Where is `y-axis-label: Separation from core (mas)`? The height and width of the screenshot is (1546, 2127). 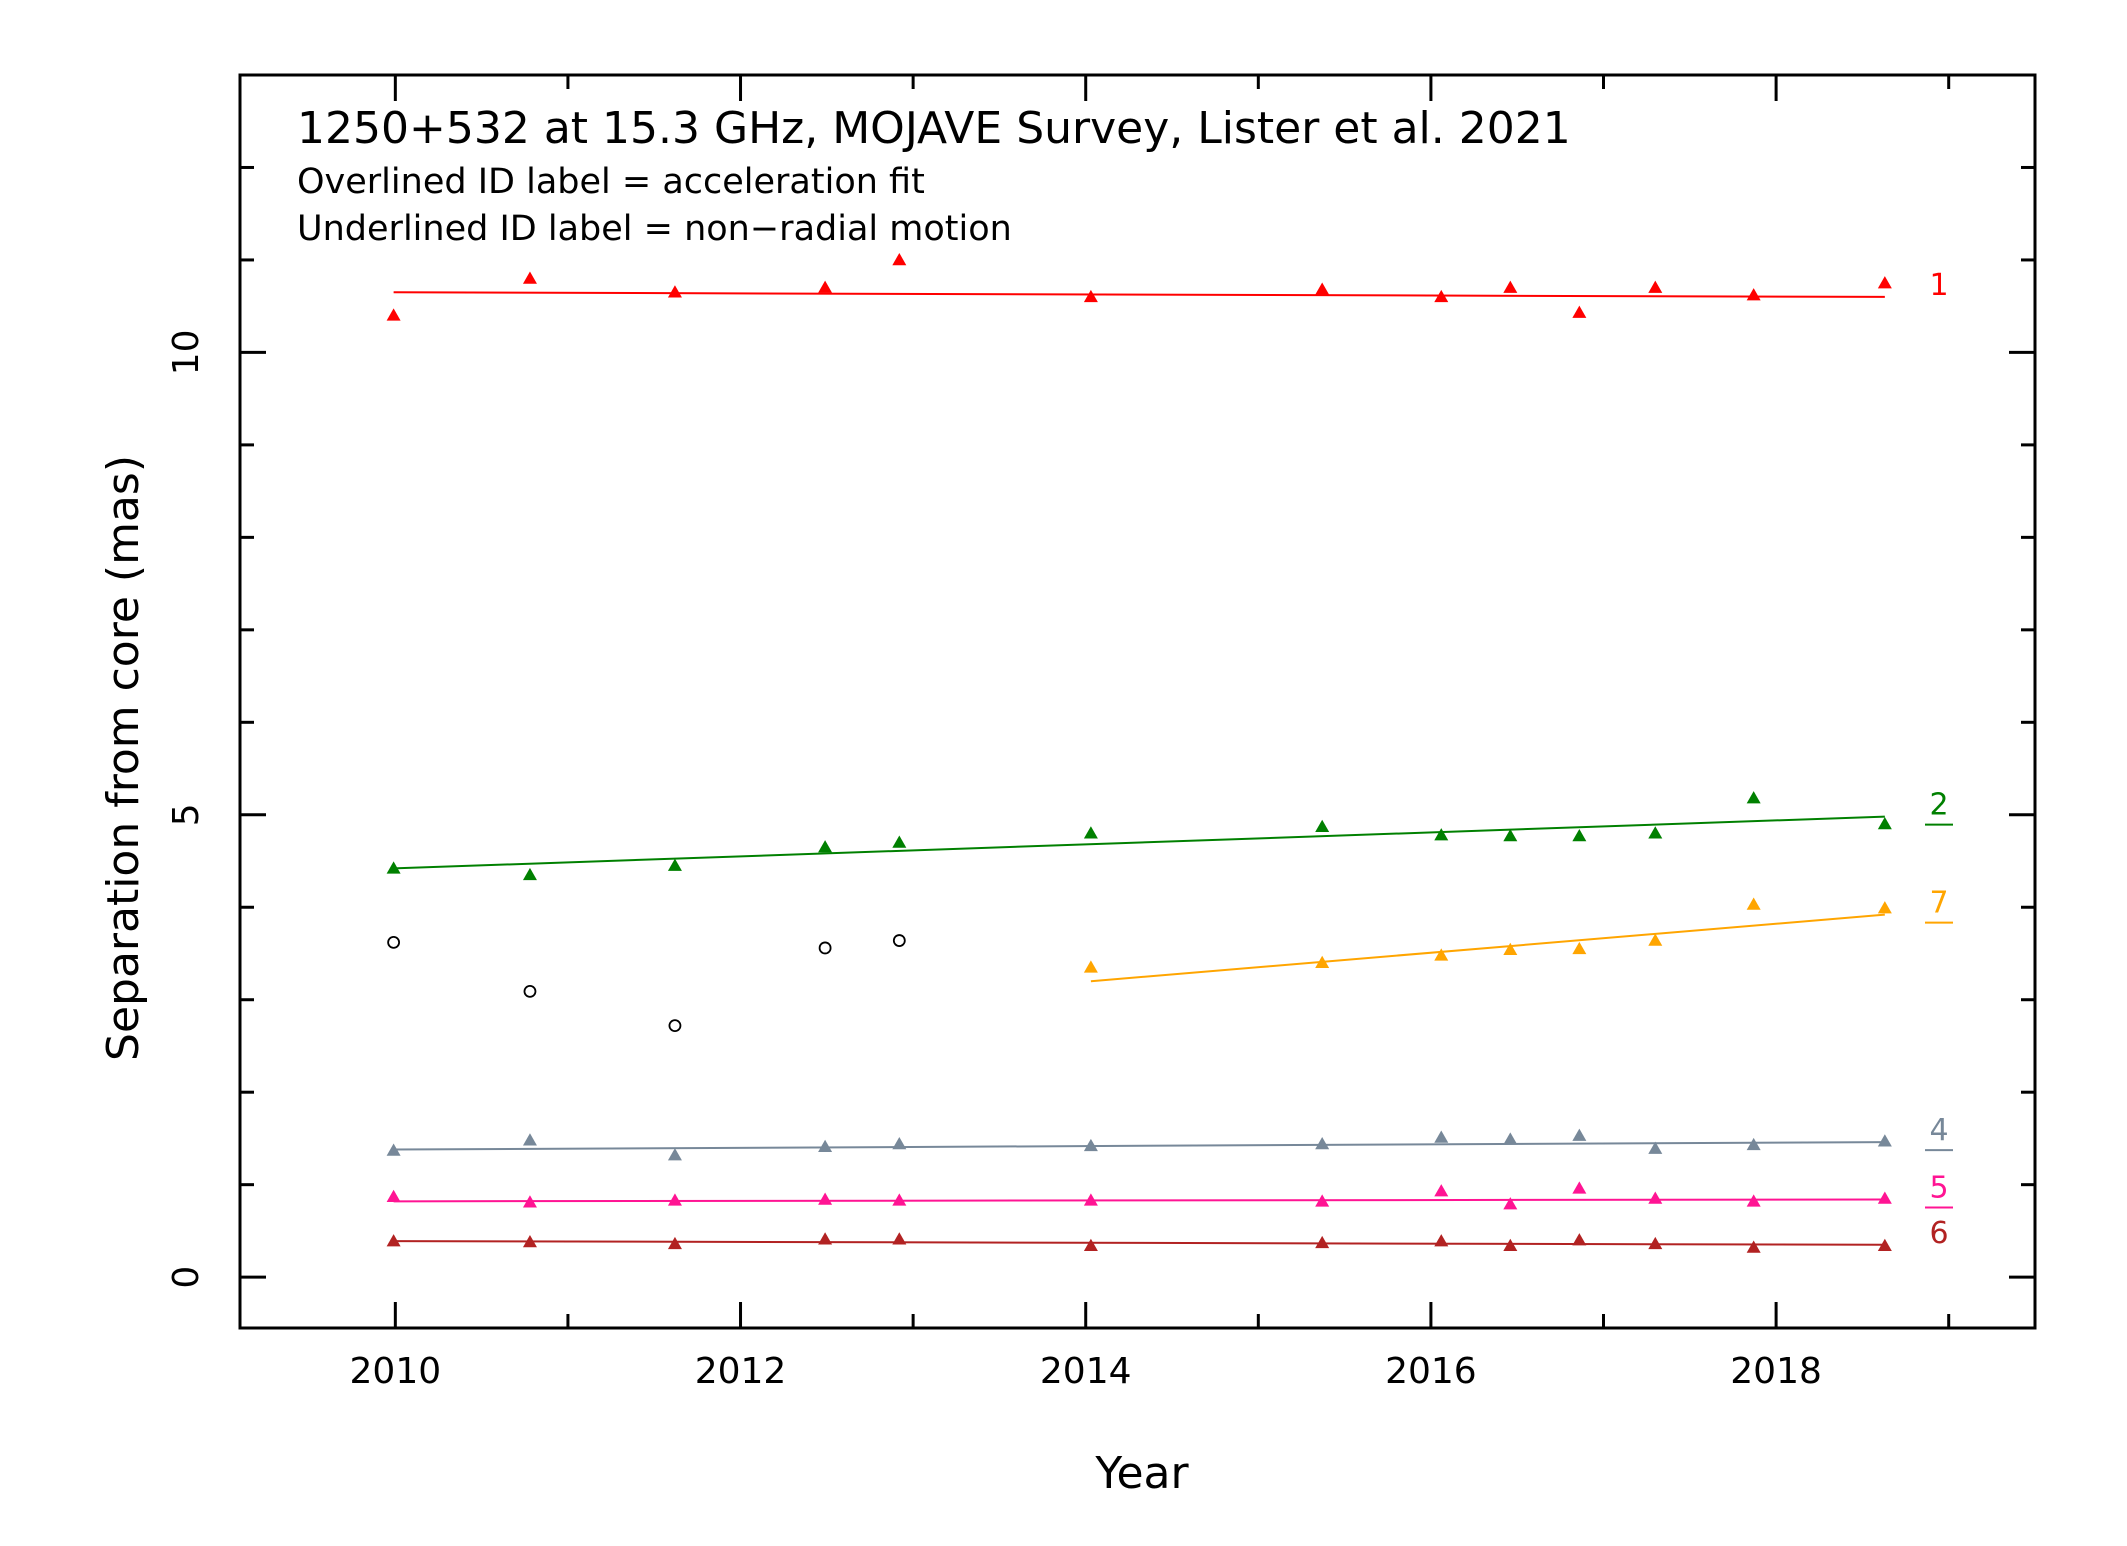
y-axis-label: Separation from core (mas) is located at coordinates (123, 758).